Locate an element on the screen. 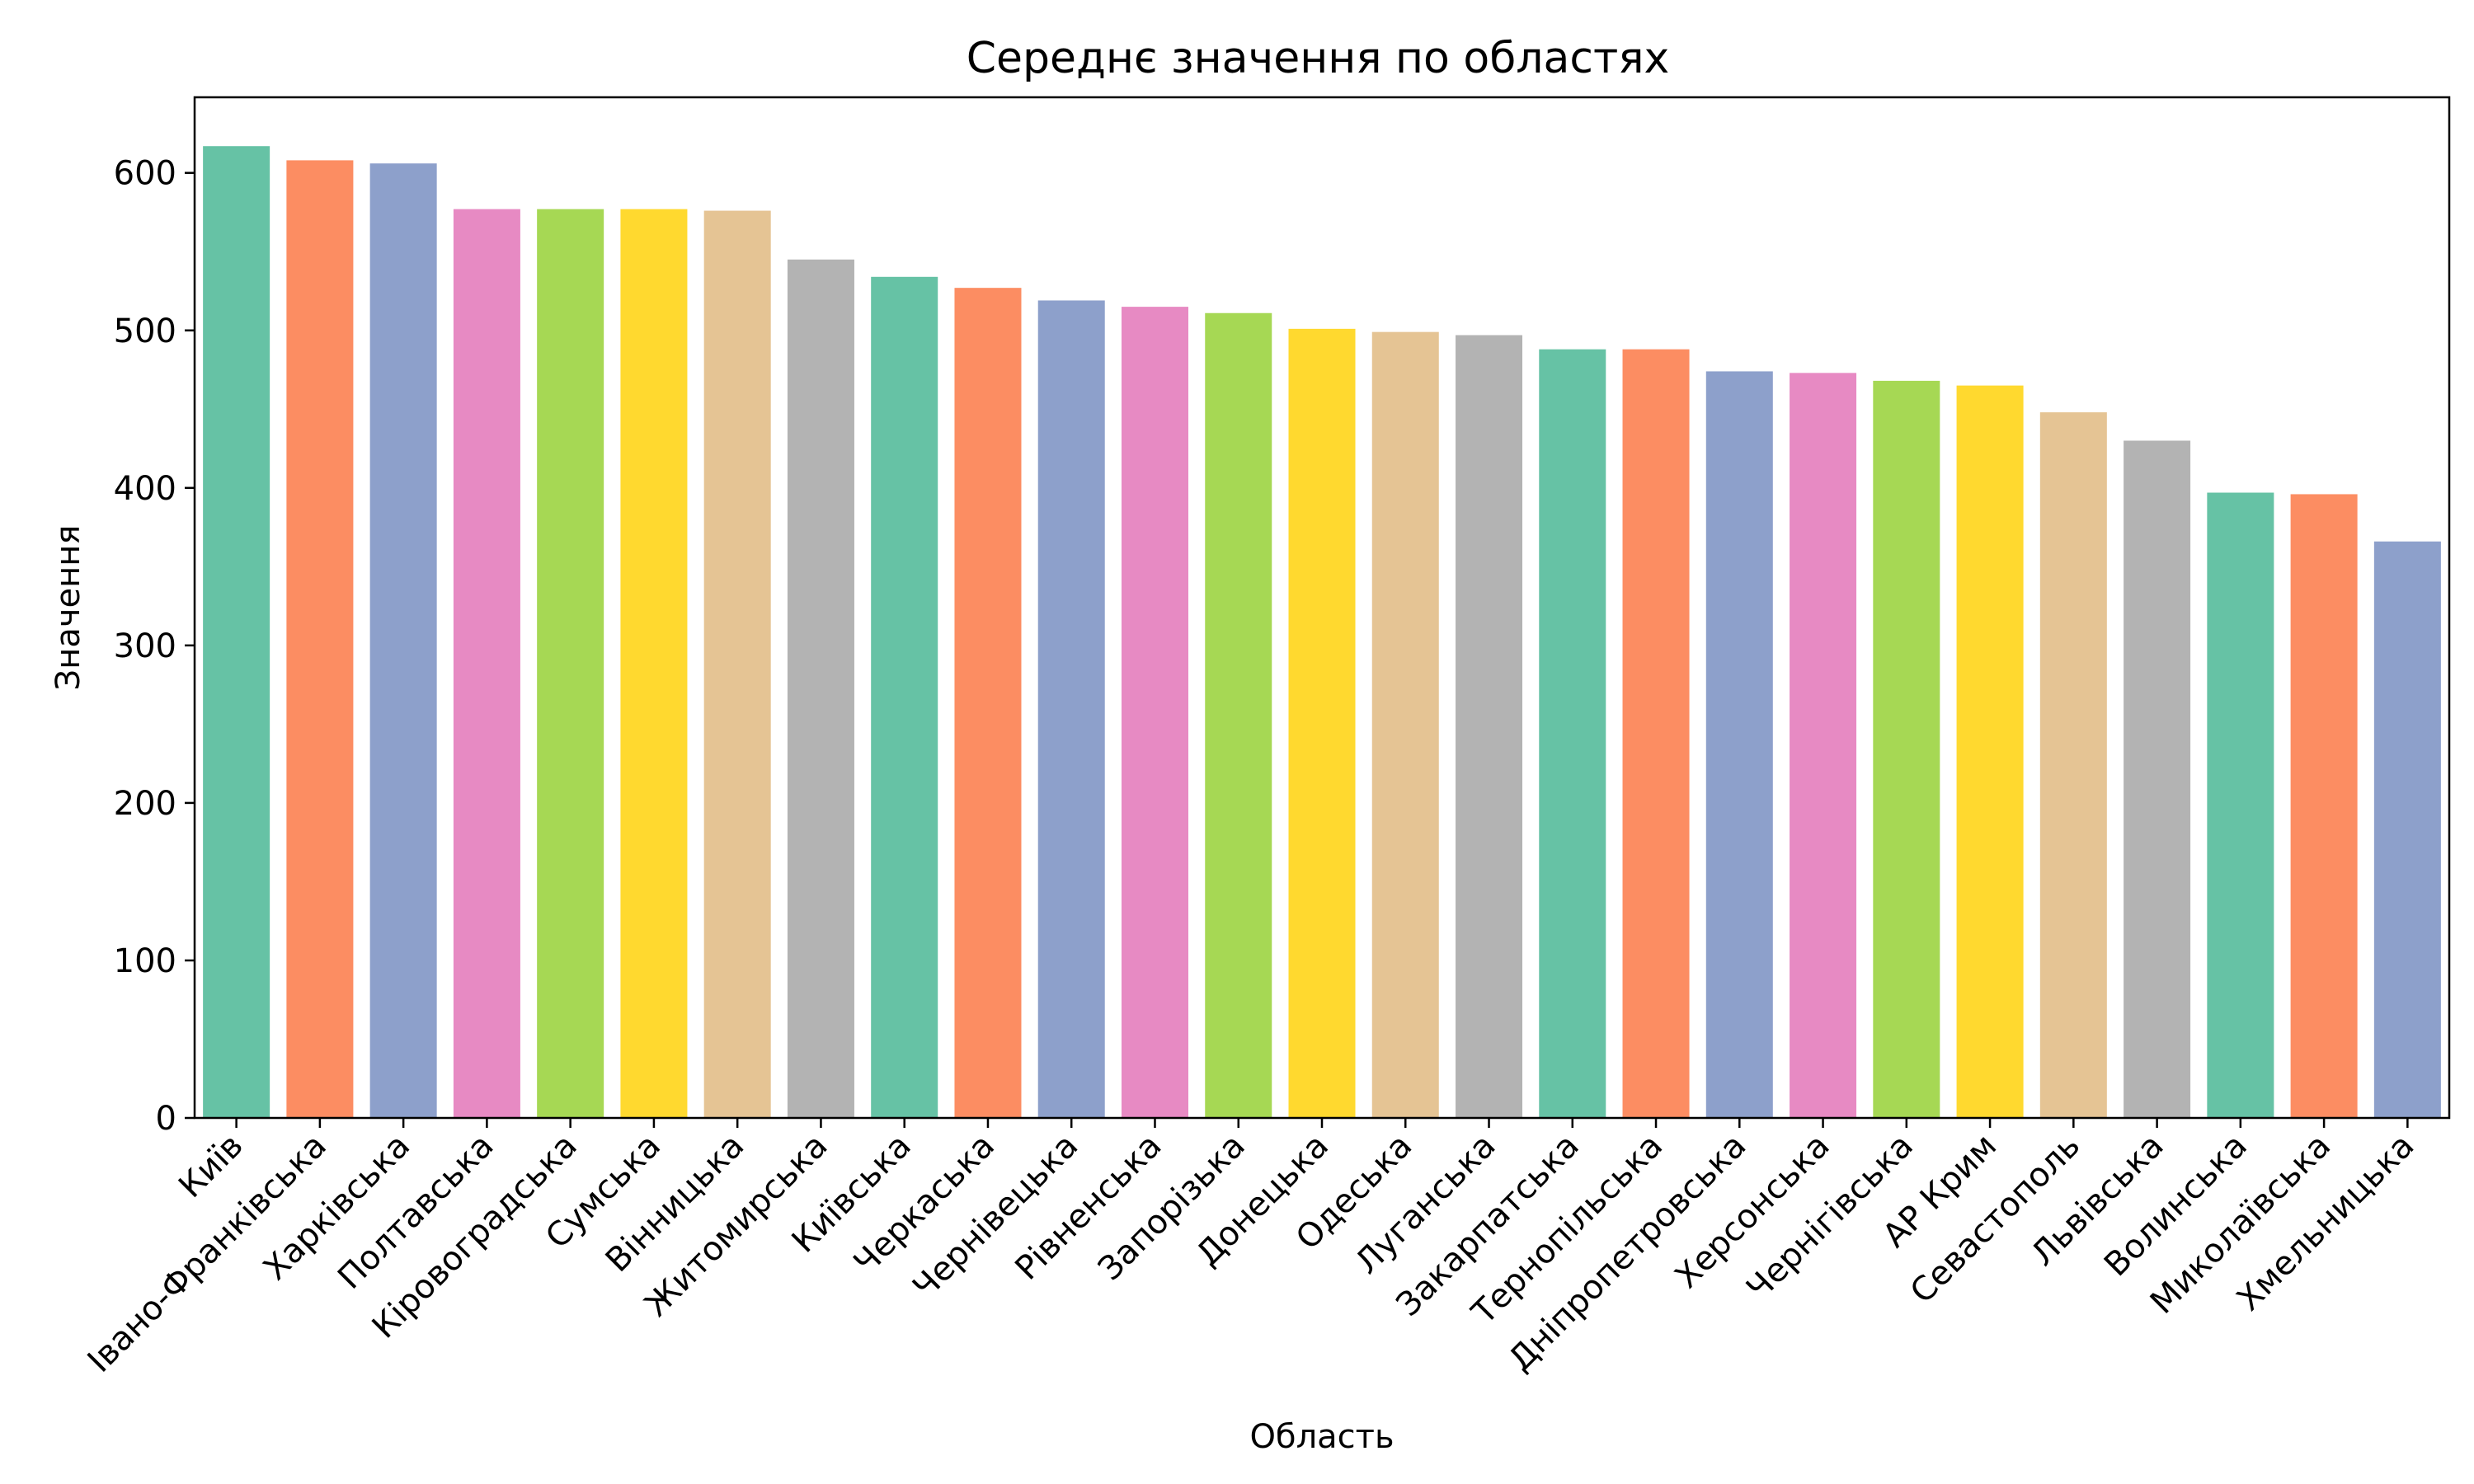 The width and height of the screenshot is (2474, 1484). y-axis: 0 100 200 300 400 500 600 is located at coordinates (154, 646).